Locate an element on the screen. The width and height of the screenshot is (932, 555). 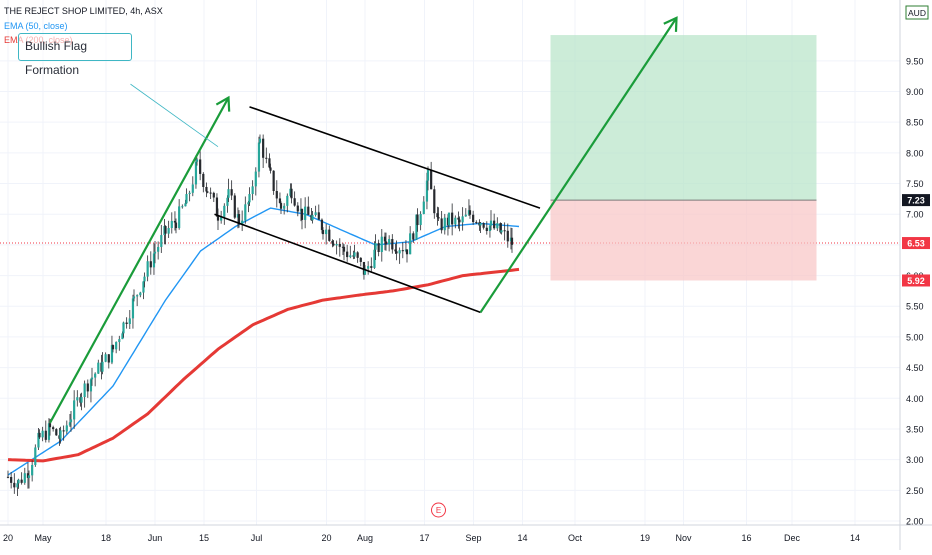
breakout-arrow-head is located at coordinates (670, 24).